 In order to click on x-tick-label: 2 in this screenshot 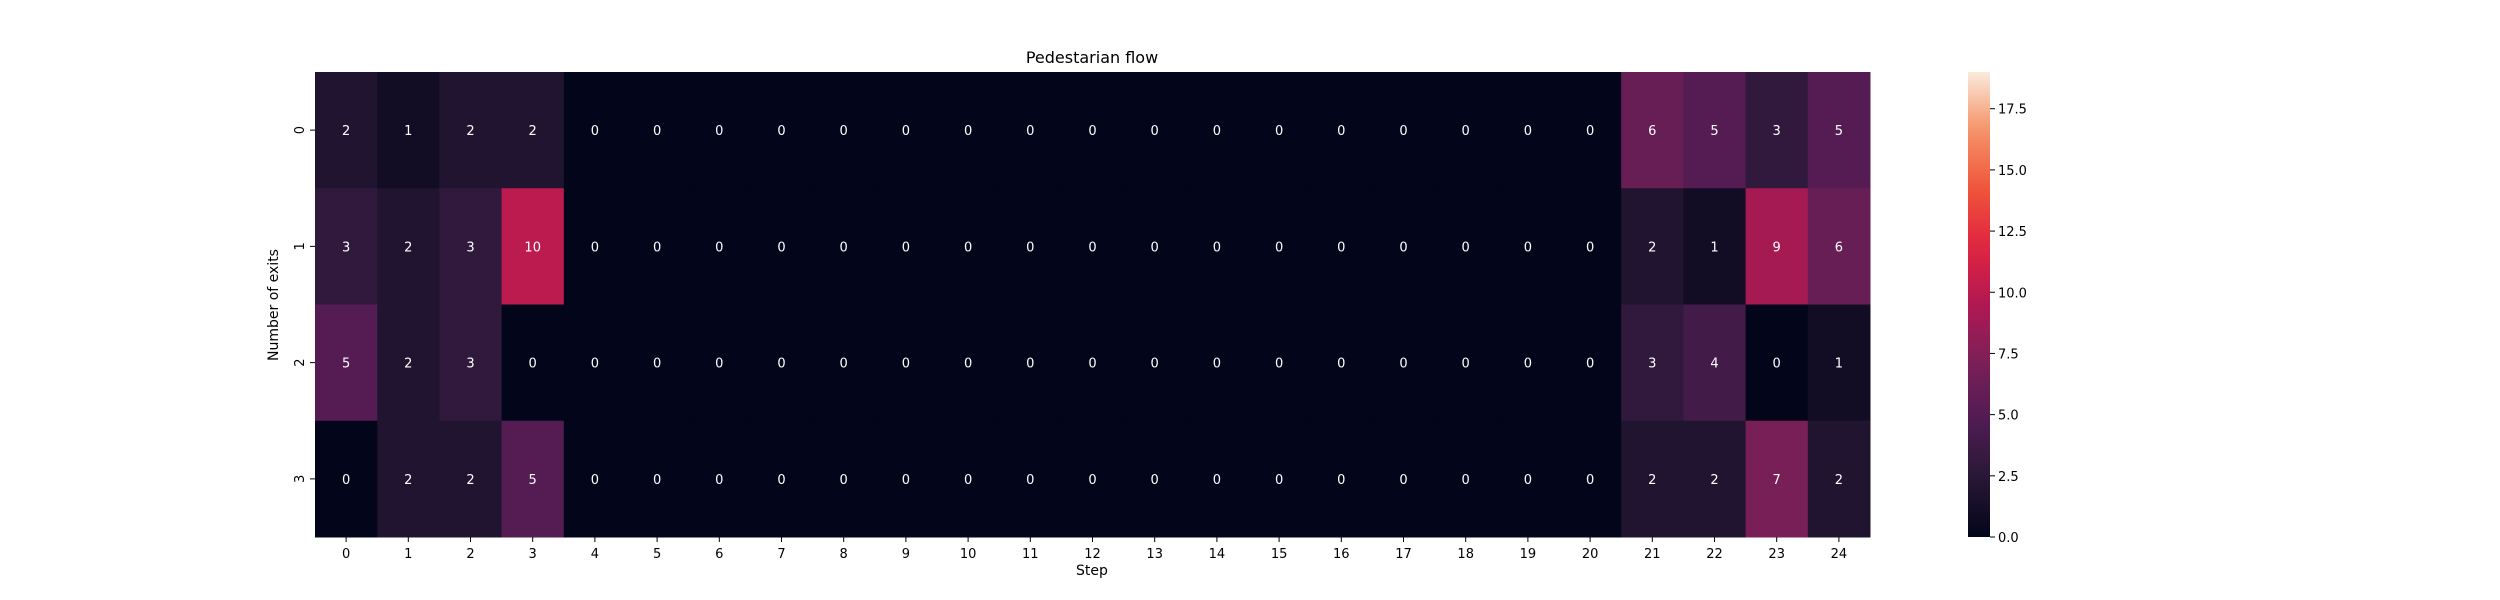, I will do `click(470, 554)`.